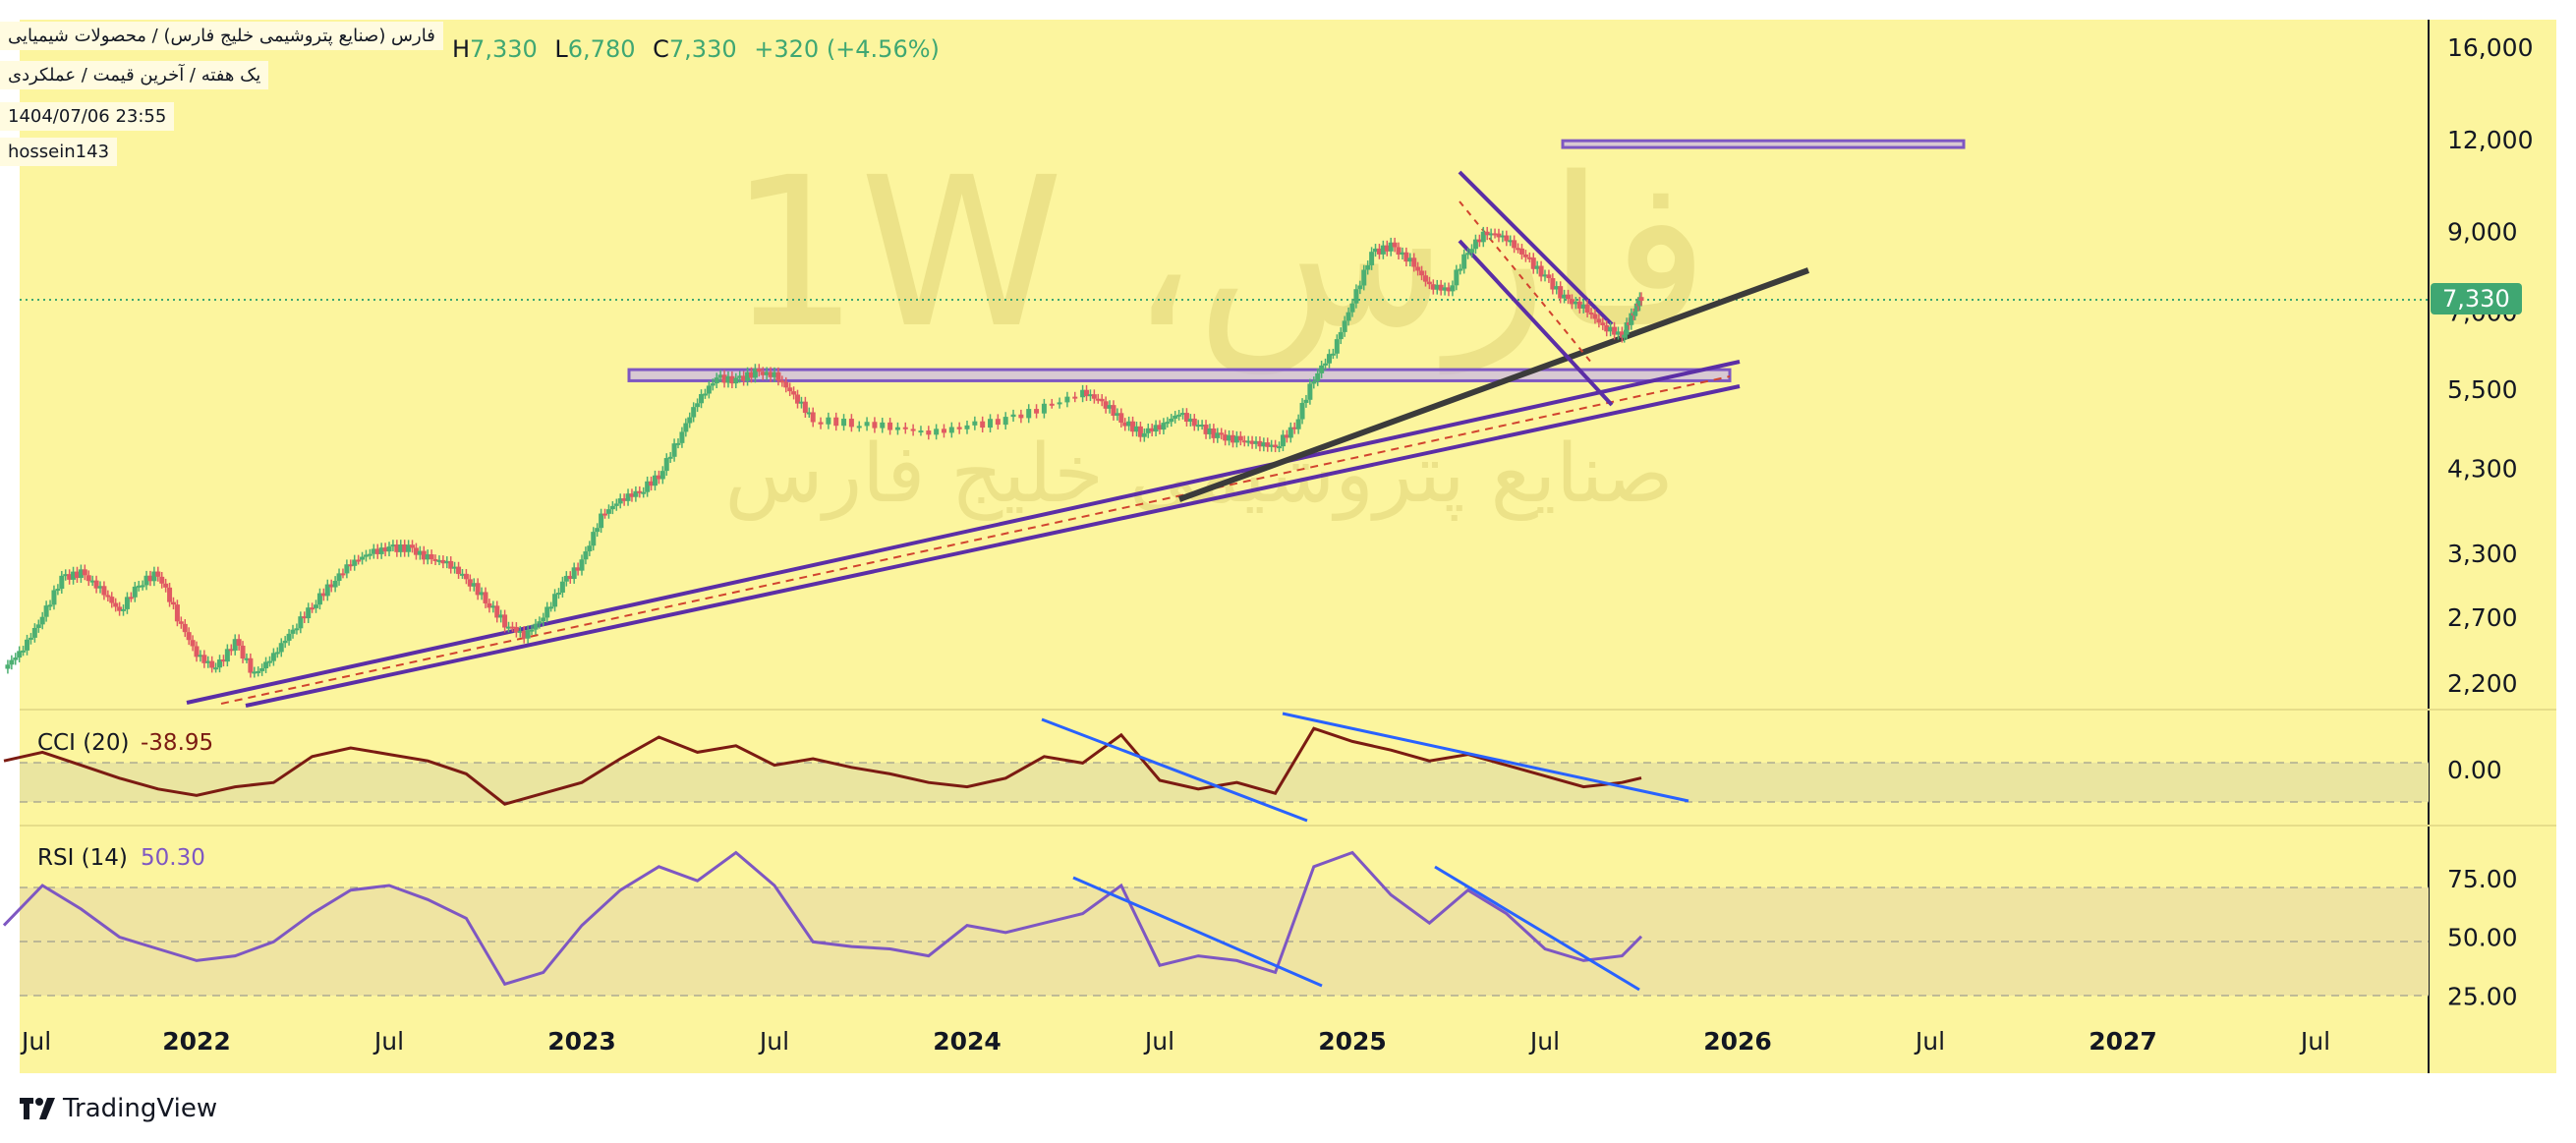 Image resolution: width=2576 pixels, height=1143 pixels. I want to click on x-tick-label: 2025, so click(1352, 1041).